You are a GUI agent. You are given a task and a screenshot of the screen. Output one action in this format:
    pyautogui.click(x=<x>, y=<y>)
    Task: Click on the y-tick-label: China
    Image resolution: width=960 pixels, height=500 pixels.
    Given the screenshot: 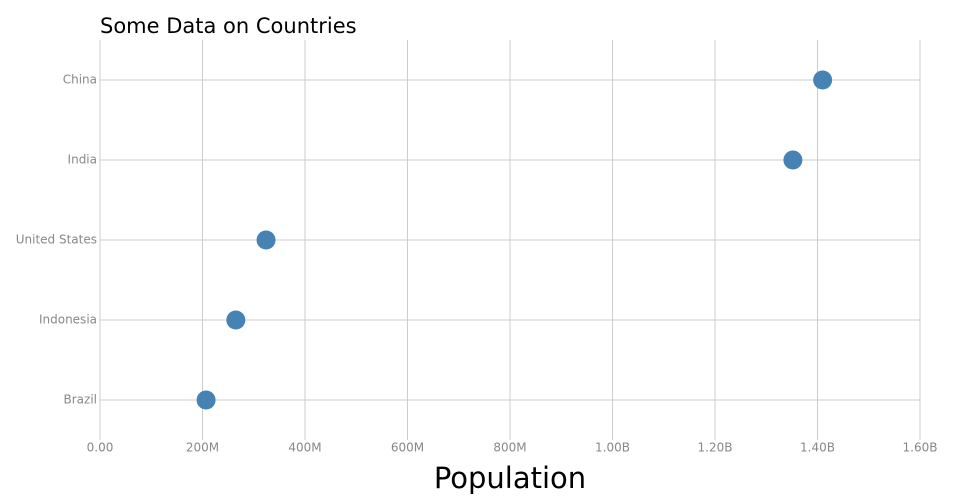 What is the action you would take?
    pyautogui.click(x=80, y=80)
    